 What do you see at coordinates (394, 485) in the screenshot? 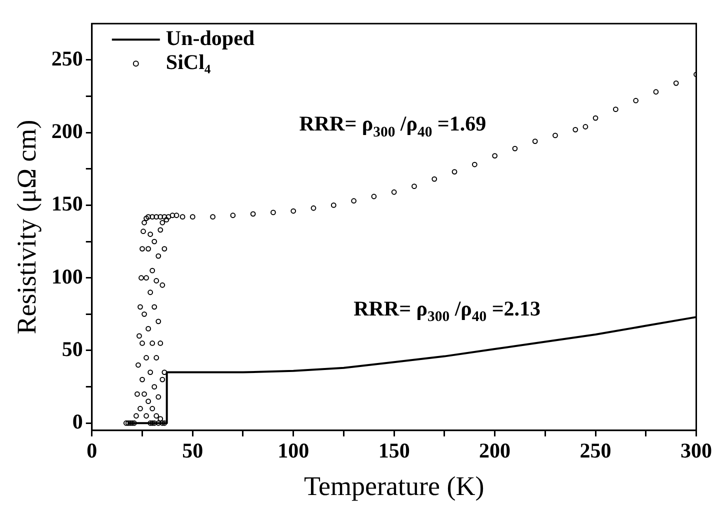
I see `x-axis-title: Temperature (K)` at bounding box center [394, 485].